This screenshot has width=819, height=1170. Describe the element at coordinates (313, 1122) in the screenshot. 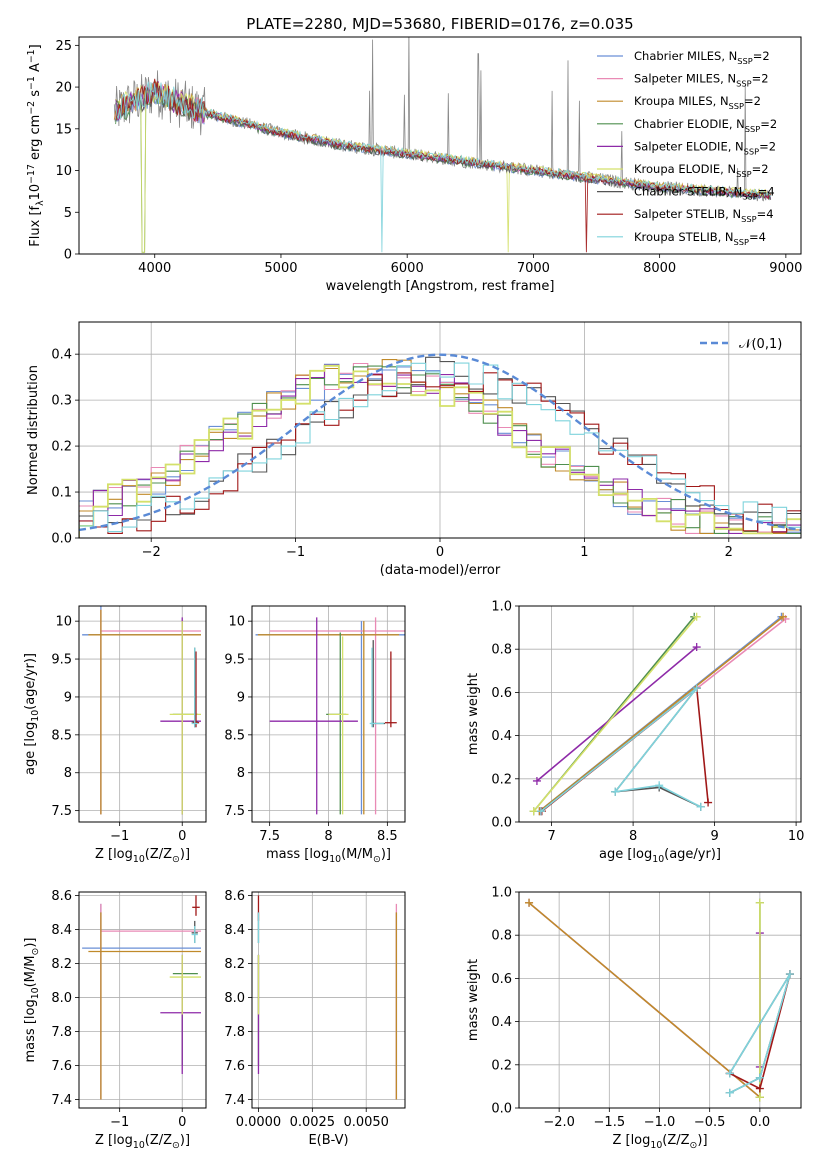

I see `x-tick-label: 0.0025` at that location.